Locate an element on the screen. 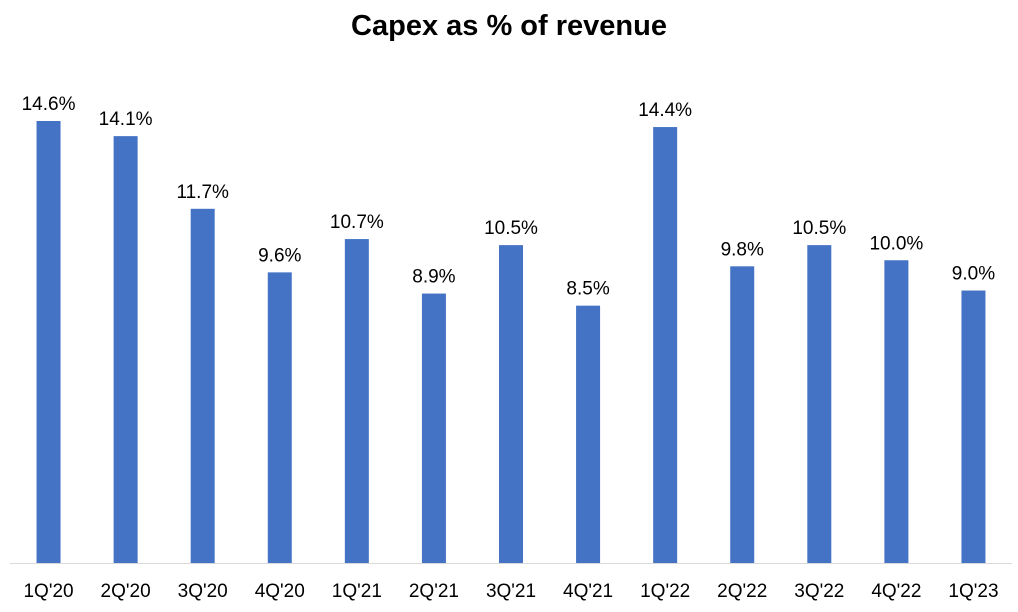 The image size is (1018, 612). bar-value-label: 9.0% is located at coordinates (973, 274).